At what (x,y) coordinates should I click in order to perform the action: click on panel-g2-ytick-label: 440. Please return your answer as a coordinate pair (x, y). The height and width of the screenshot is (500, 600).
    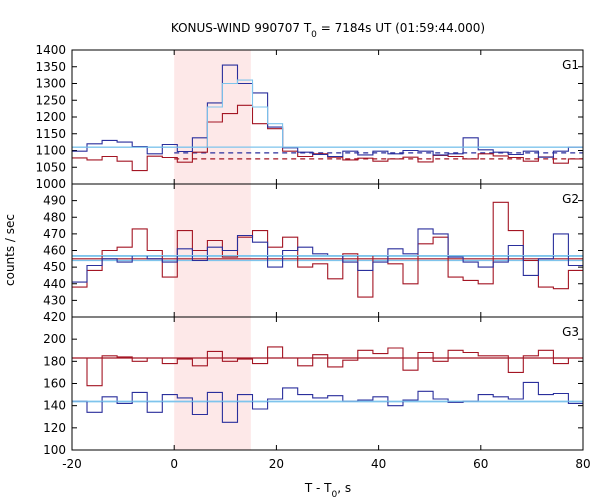
    Looking at the image, I should click on (54, 284).